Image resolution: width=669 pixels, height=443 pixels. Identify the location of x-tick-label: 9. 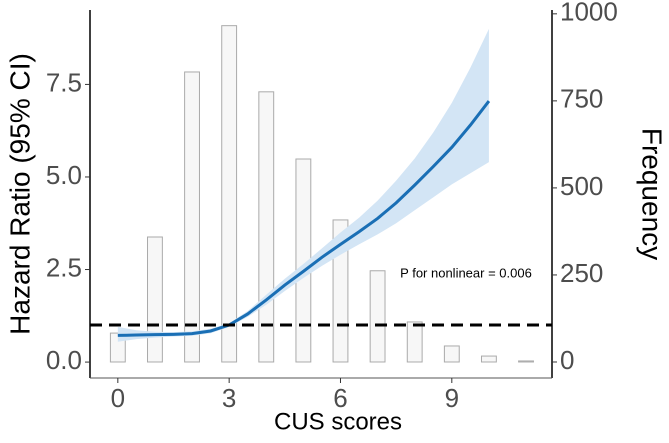
(452, 398).